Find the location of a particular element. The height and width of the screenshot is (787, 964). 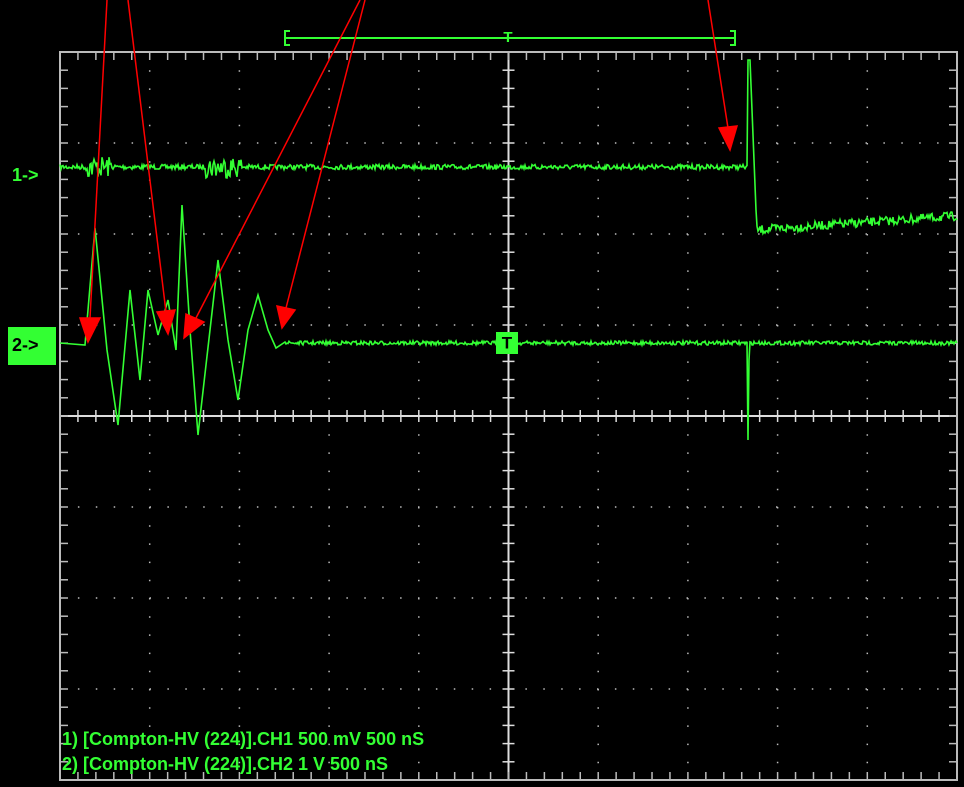

trigger-top-marker: T is located at coordinates (507, 37).